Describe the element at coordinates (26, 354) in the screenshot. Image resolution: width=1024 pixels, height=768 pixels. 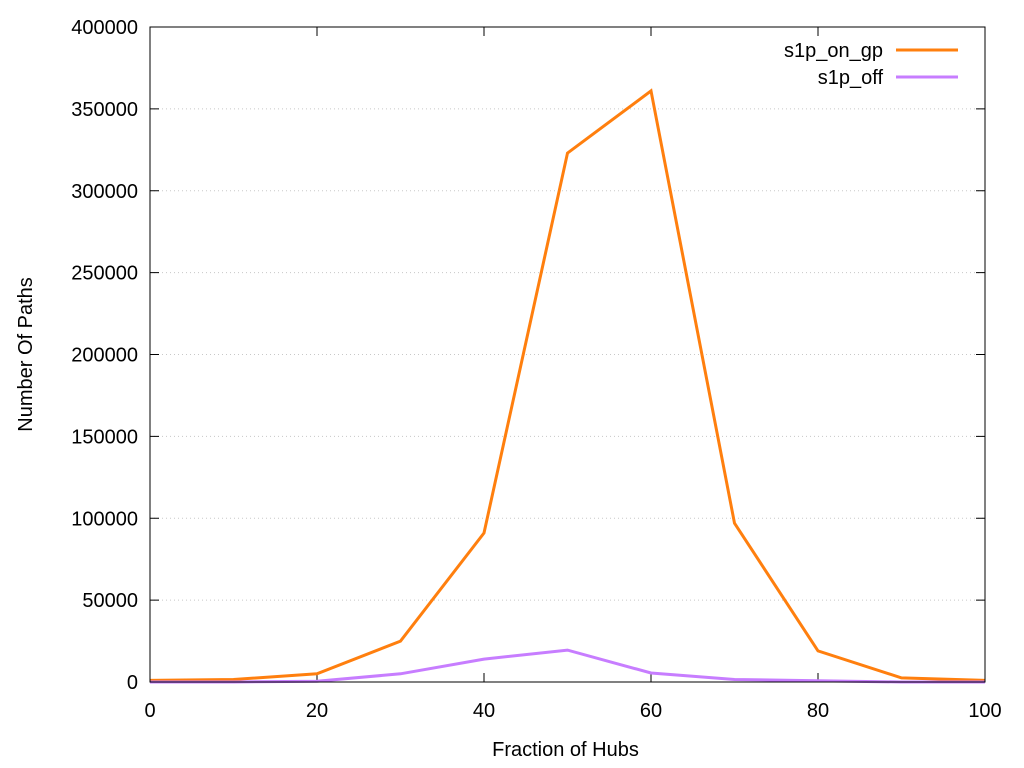
I see `y-axis-label: Number Of Paths` at that location.